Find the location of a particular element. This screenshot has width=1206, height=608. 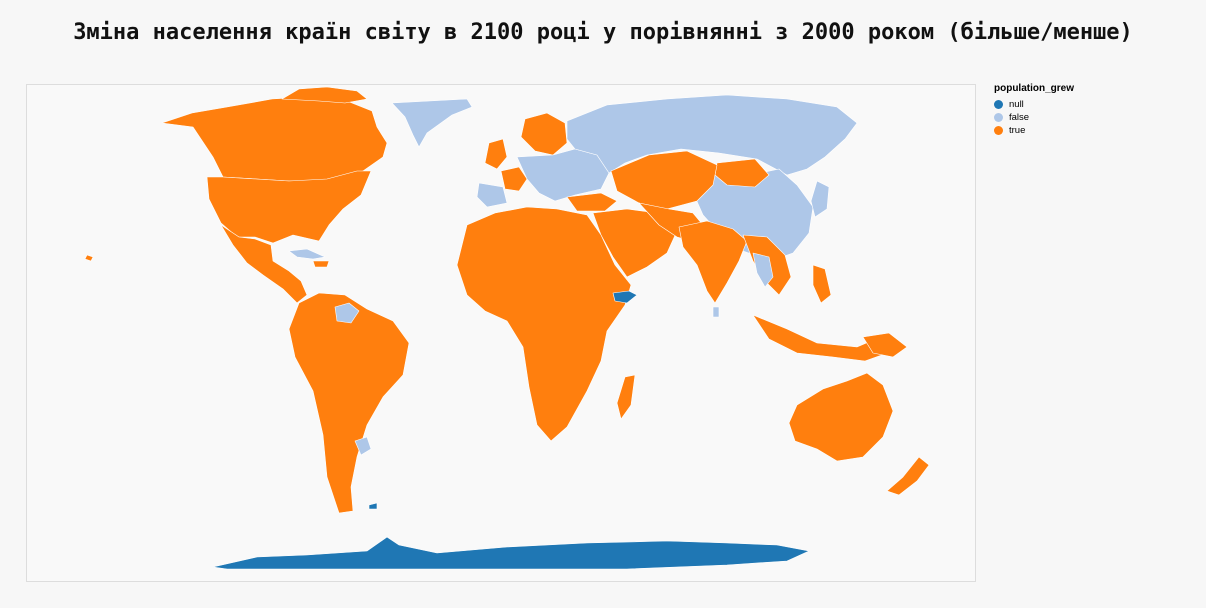

region-new-zealand is located at coordinates (908, 476).